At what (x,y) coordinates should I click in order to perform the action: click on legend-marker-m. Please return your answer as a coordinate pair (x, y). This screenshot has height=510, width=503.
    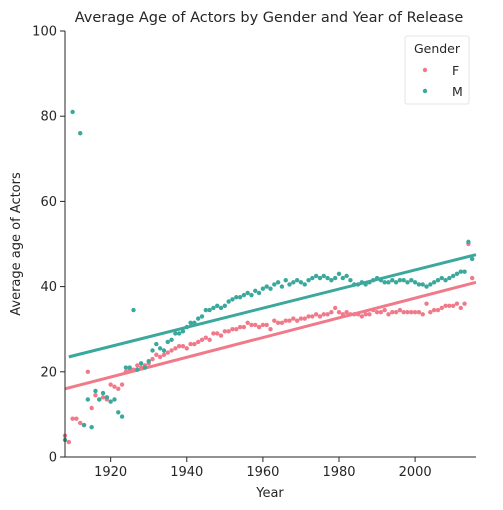
    Looking at the image, I should click on (425, 91).